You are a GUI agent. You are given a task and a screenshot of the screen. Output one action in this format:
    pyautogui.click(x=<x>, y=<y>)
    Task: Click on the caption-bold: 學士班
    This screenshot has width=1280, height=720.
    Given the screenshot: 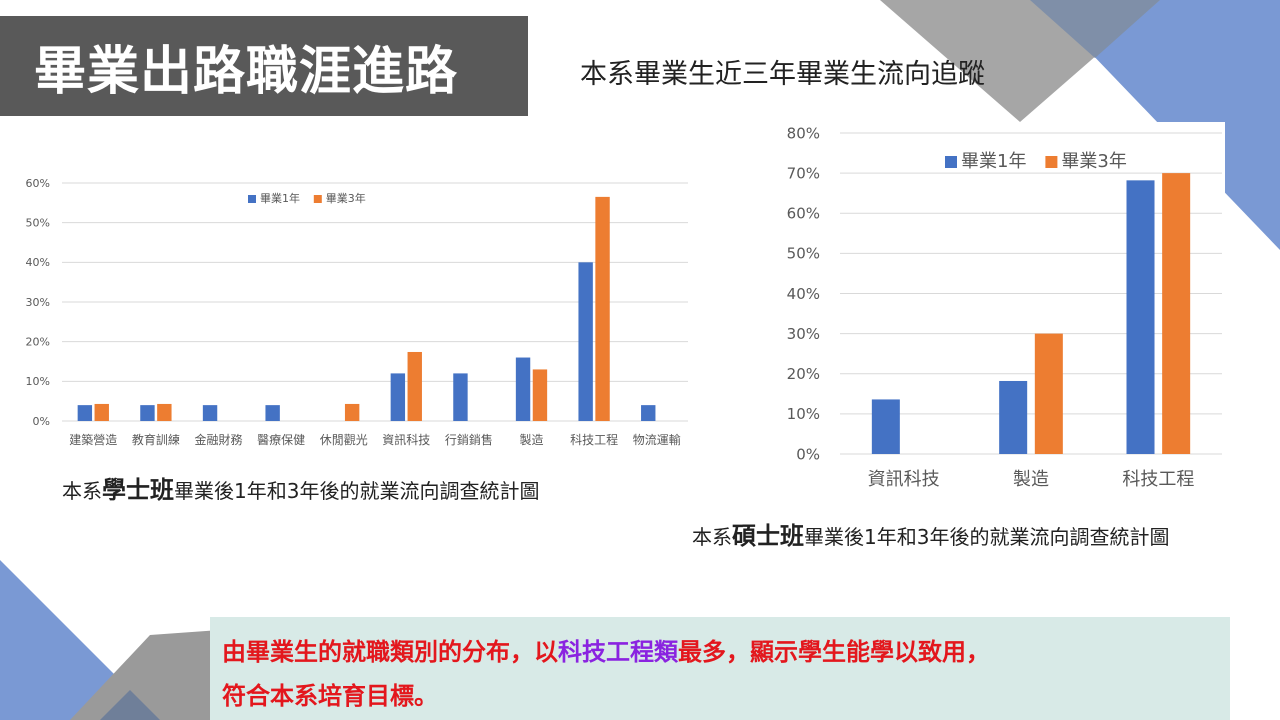 What is the action you would take?
    pyautogui.click(x=138, y=490)
    